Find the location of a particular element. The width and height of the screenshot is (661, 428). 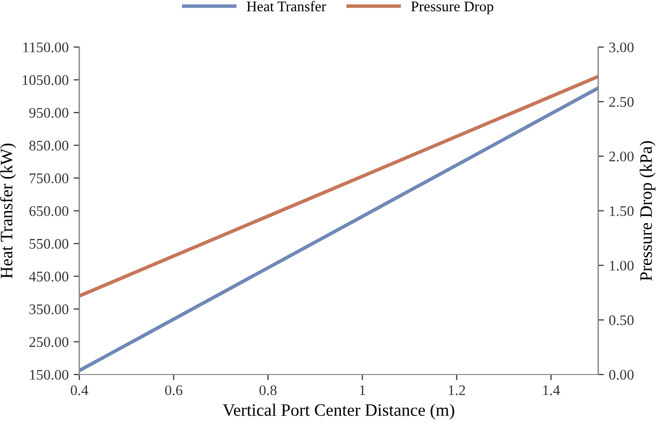

y-axis-title: Heat Transfer (kW) is located at coordinates (8, 211).